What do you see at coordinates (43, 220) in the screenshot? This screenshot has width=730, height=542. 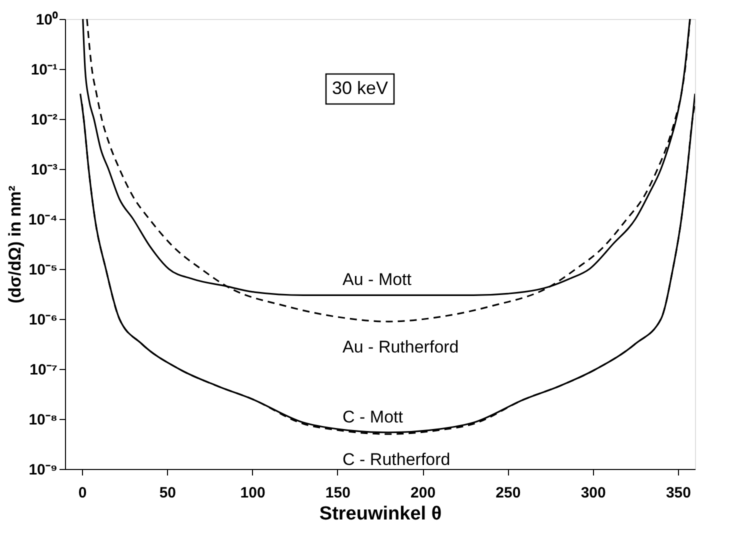 I see `y-tick-label: 10⁻⁴` at bounding box center [43, 220].